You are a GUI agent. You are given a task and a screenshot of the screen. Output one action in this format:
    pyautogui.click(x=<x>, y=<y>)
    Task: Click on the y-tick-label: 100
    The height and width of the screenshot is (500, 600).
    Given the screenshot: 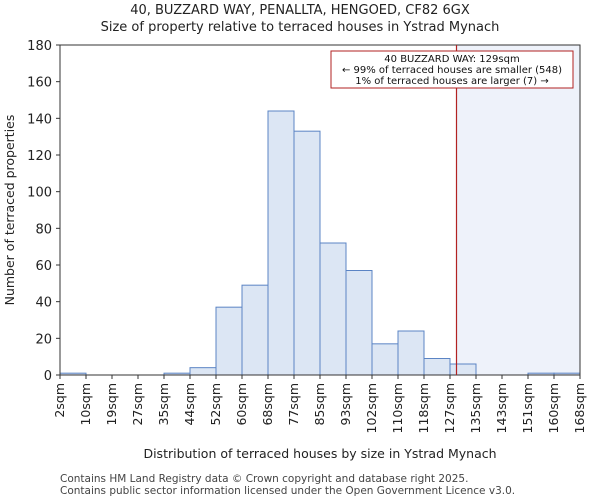 What is the action you would take?
    pyautogui.click(x=39, y=193)
    